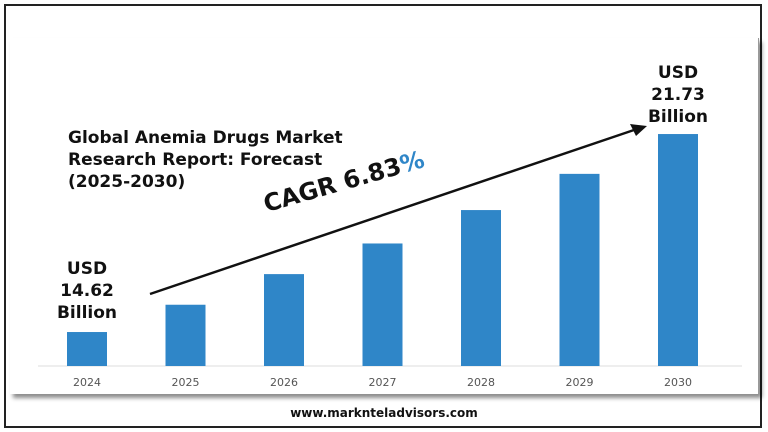 This screenshot has height=432, width=768. Describe the element at coordinates (481, 382) in the screenshot. I see `x-tick-label: 2028` at that location.